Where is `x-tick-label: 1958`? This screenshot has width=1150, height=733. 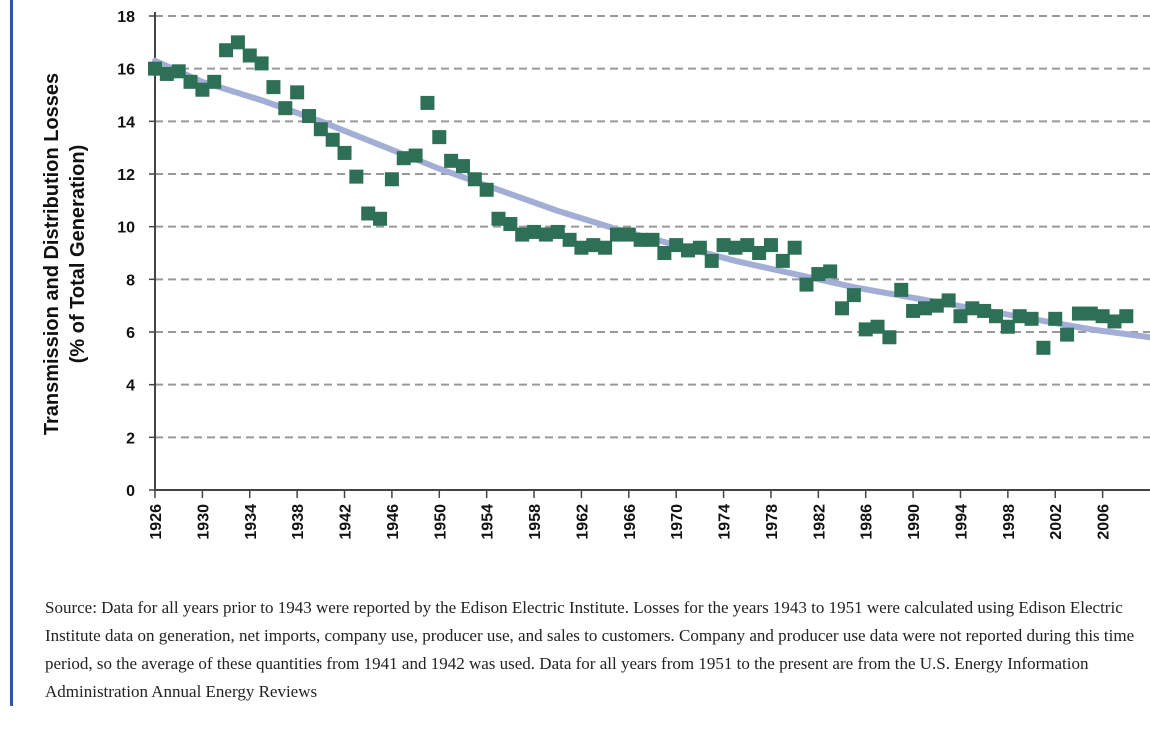 x-tick-label: 1958 is located at coordinates (535, 522).